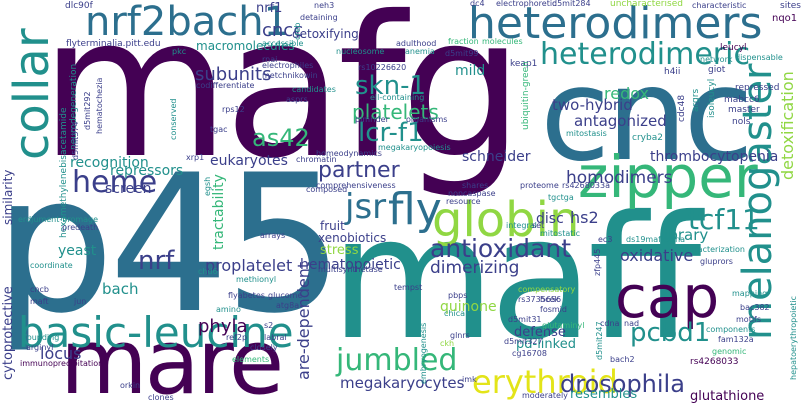 The image size is (808, 404). I want to click on word-fly: fly, so click(415, 209).